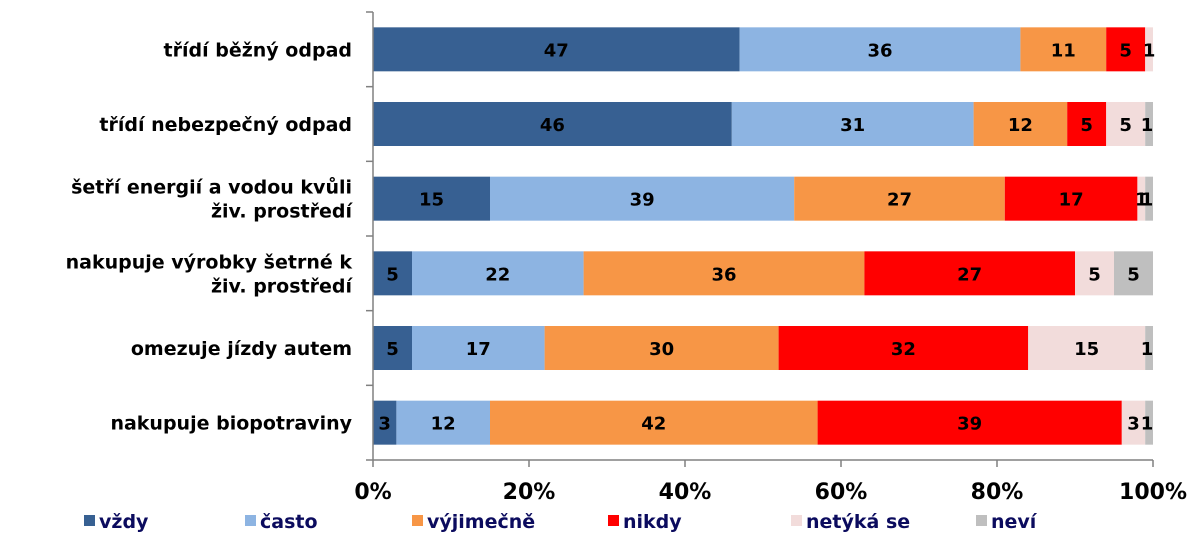 Image resolution: width=1193 pixels, height=535 pixels. What do you see at coordinates (481, 522) in the screenshot?
I see `legend-label: výjimečně` at bounding box center [481, 522].